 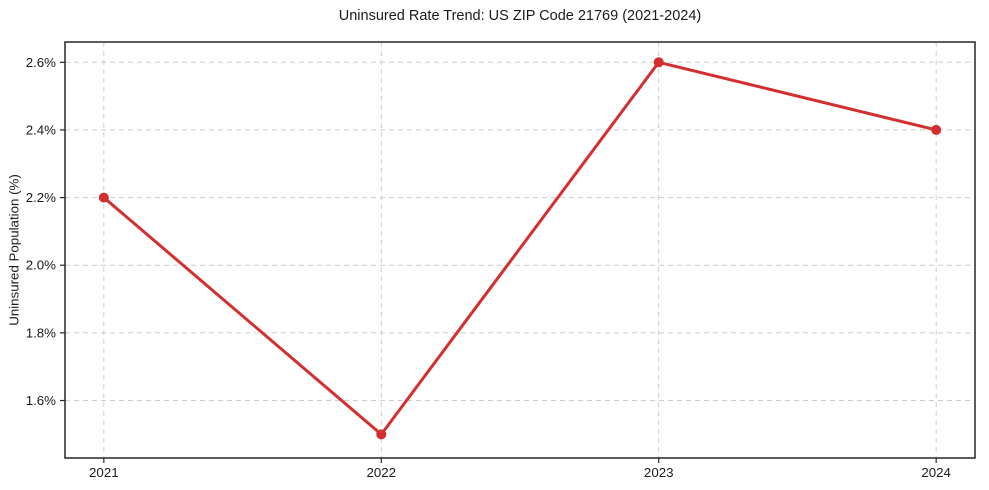 I want to click on x-tick-label: 2022, so click(x=381, y=472).